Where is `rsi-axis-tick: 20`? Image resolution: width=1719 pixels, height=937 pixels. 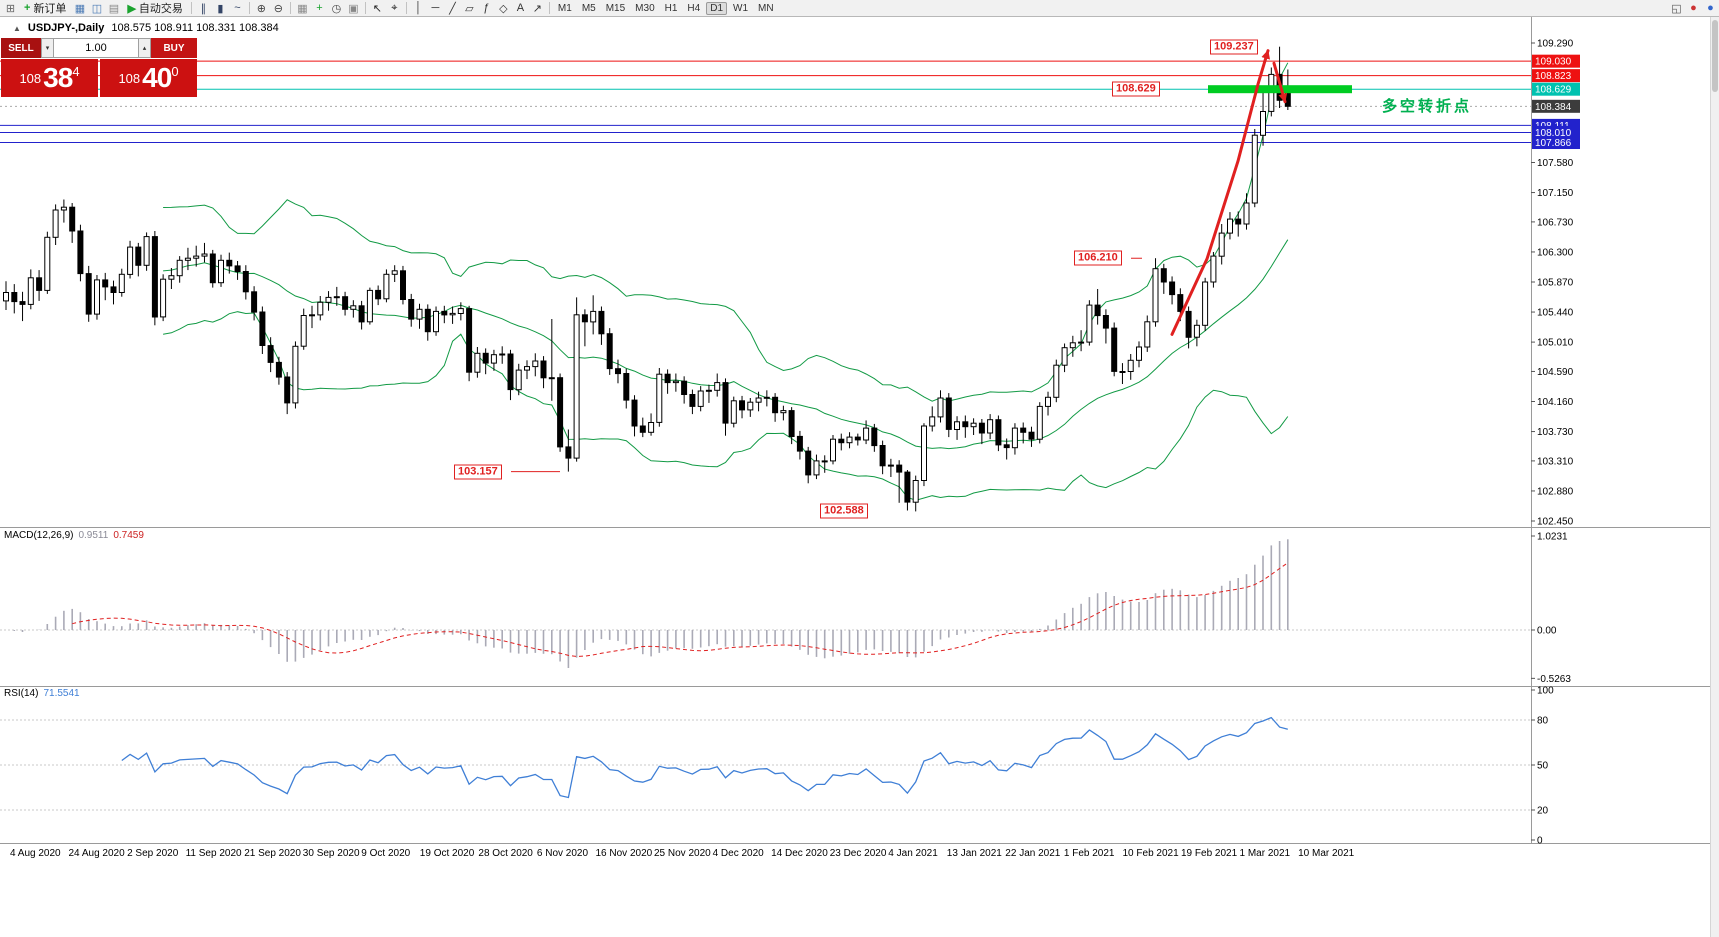
rsi-axis-tick: 20 is located at coordinates (1543, 811).